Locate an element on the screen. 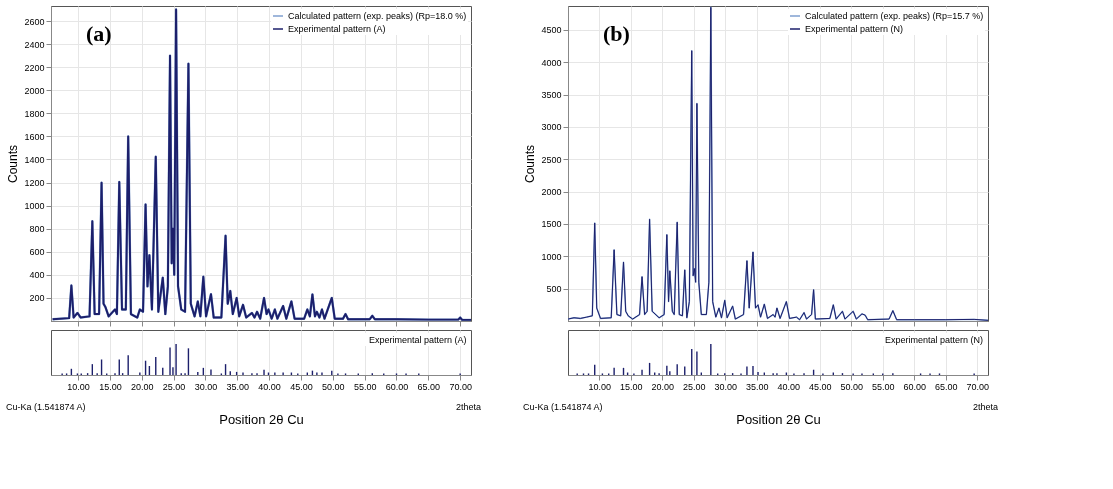 Image resolution: width=1113 pixels, height=489 pixels. y-tick-label: 1400 is located at coordinates (34, 159).